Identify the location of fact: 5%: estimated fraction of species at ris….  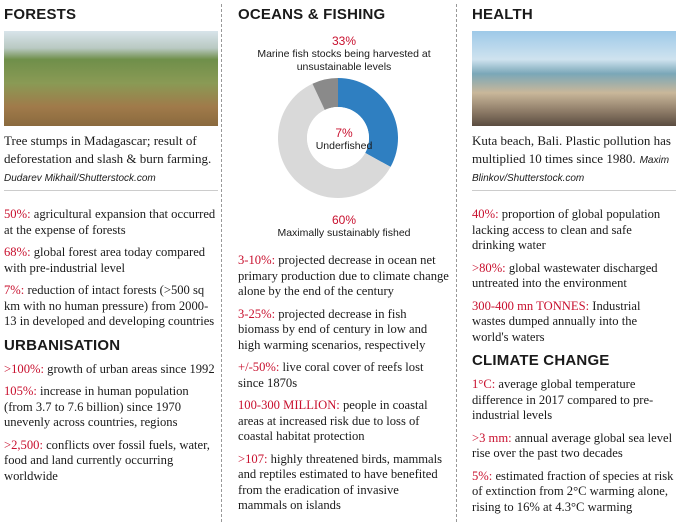
(574, 492).